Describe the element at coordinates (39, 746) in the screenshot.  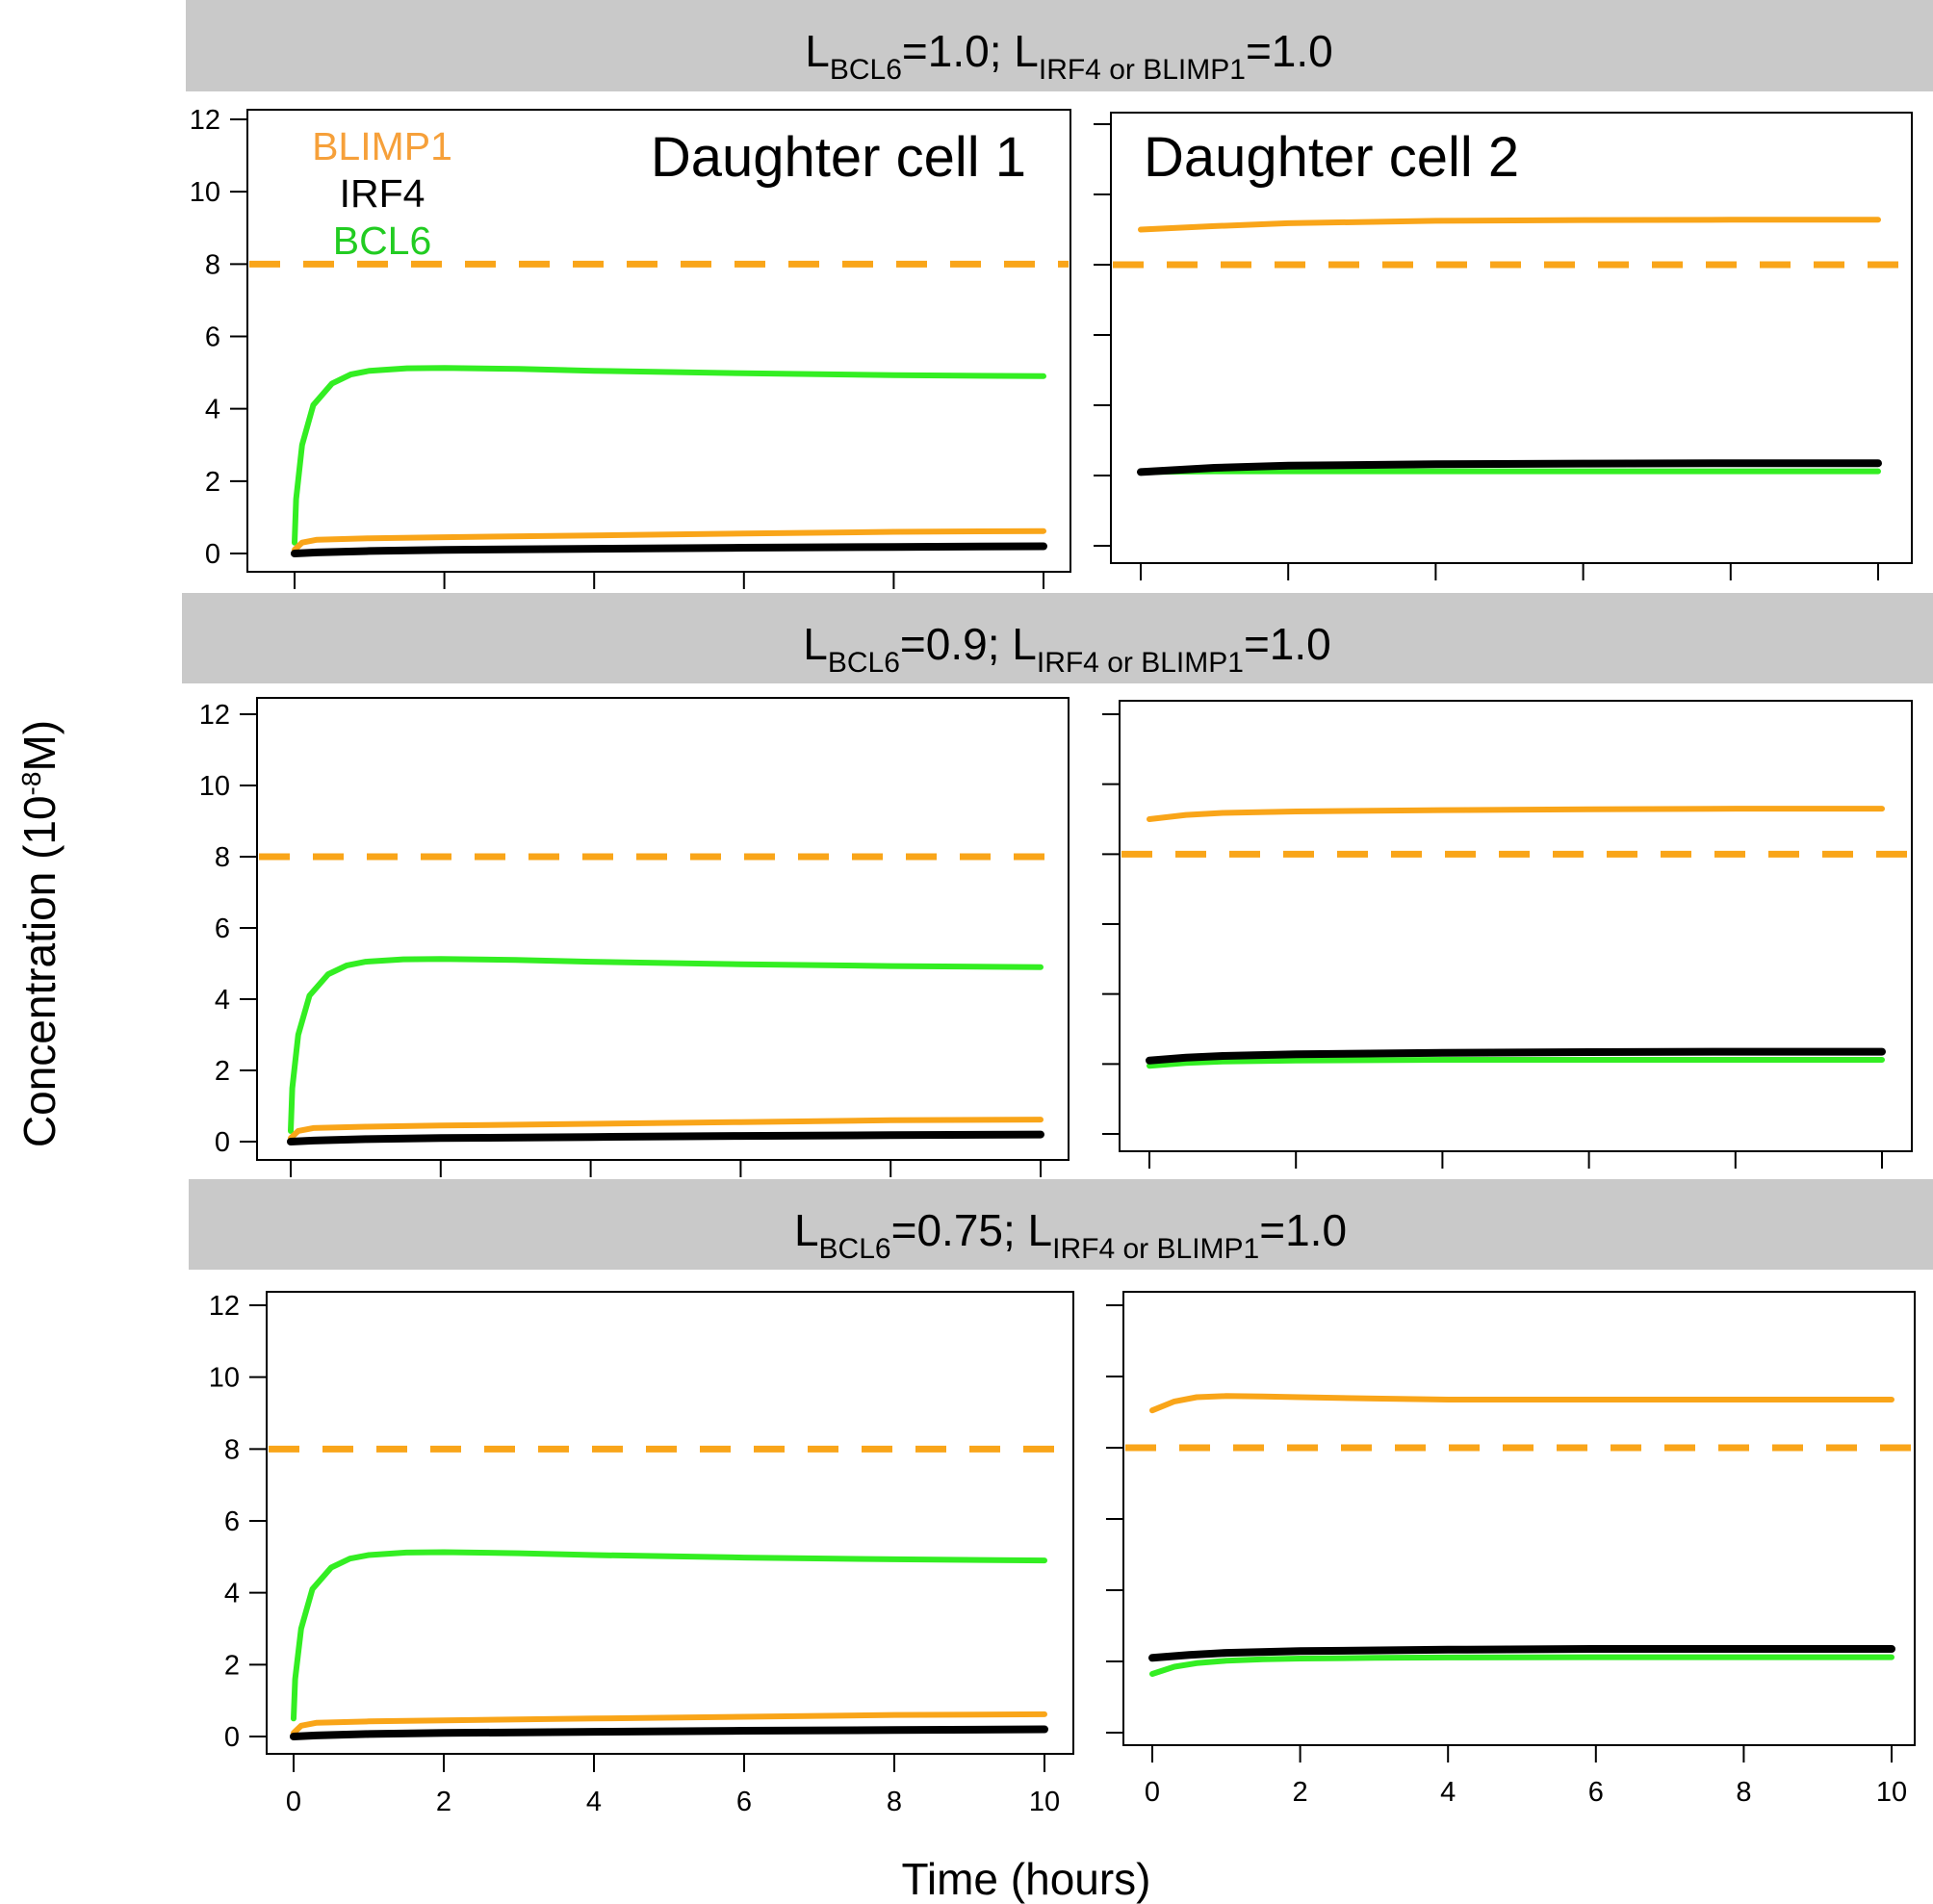
I see `y-axis-title-suffix: M)` at that location.